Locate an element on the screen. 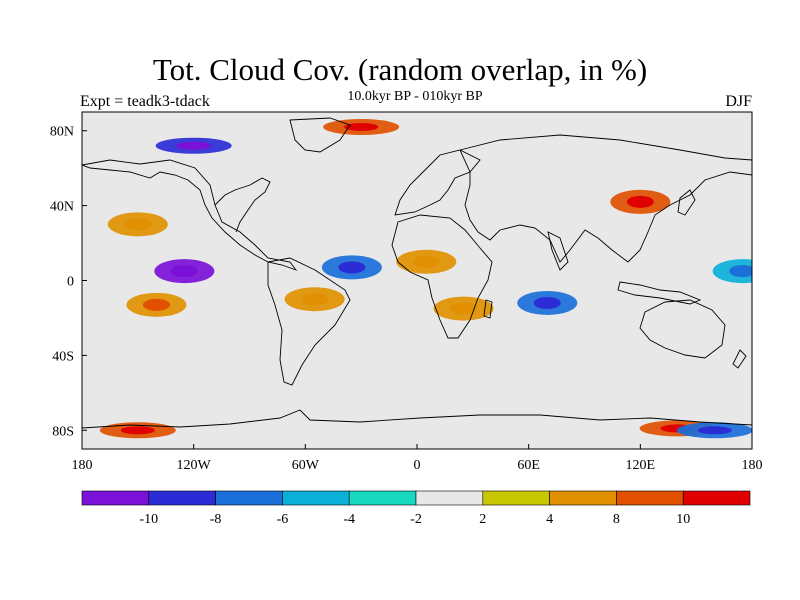 Image resolution: width=800 pixels, height=600 pixels. latitude-tick-label: 40N is located at coordinates (62, 207).